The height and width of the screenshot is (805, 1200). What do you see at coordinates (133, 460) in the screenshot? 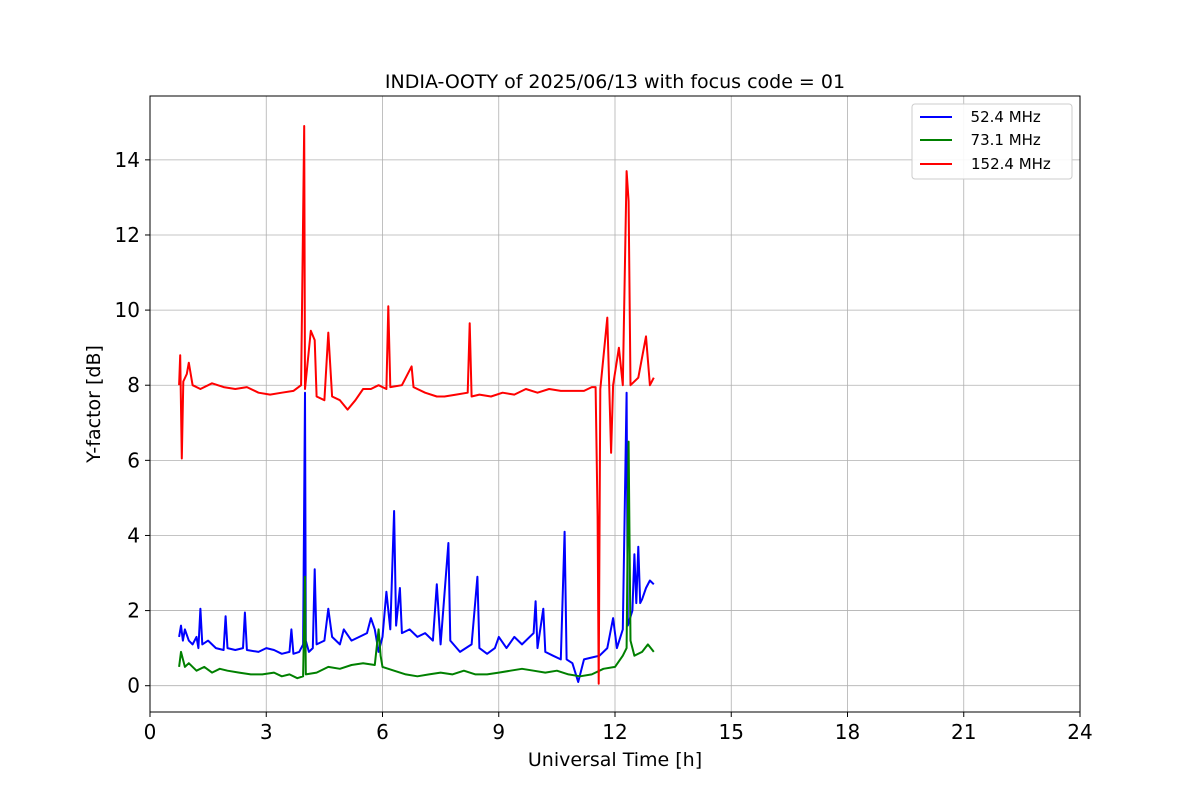
I see `y-tick-label: 6` at bounding box center [133, 460].